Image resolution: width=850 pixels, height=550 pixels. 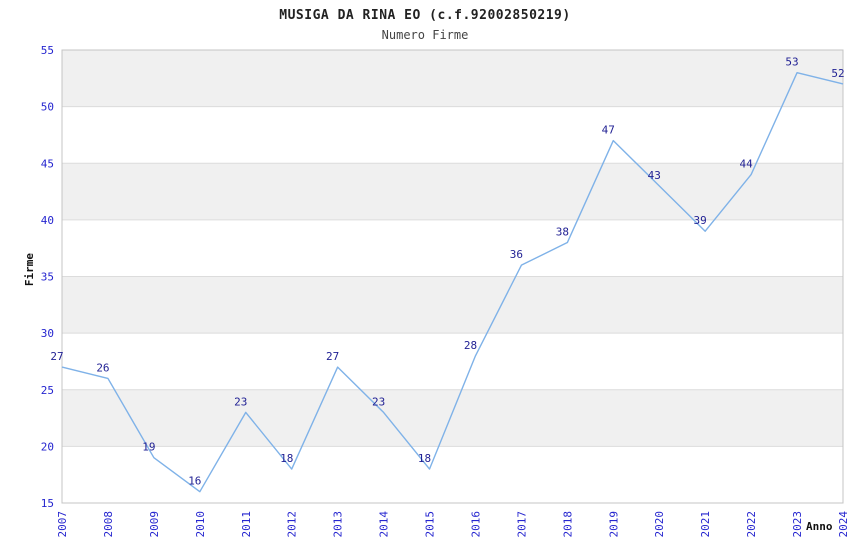 I want to click on x-tick-label: 2009, so click(x=154, y=524).